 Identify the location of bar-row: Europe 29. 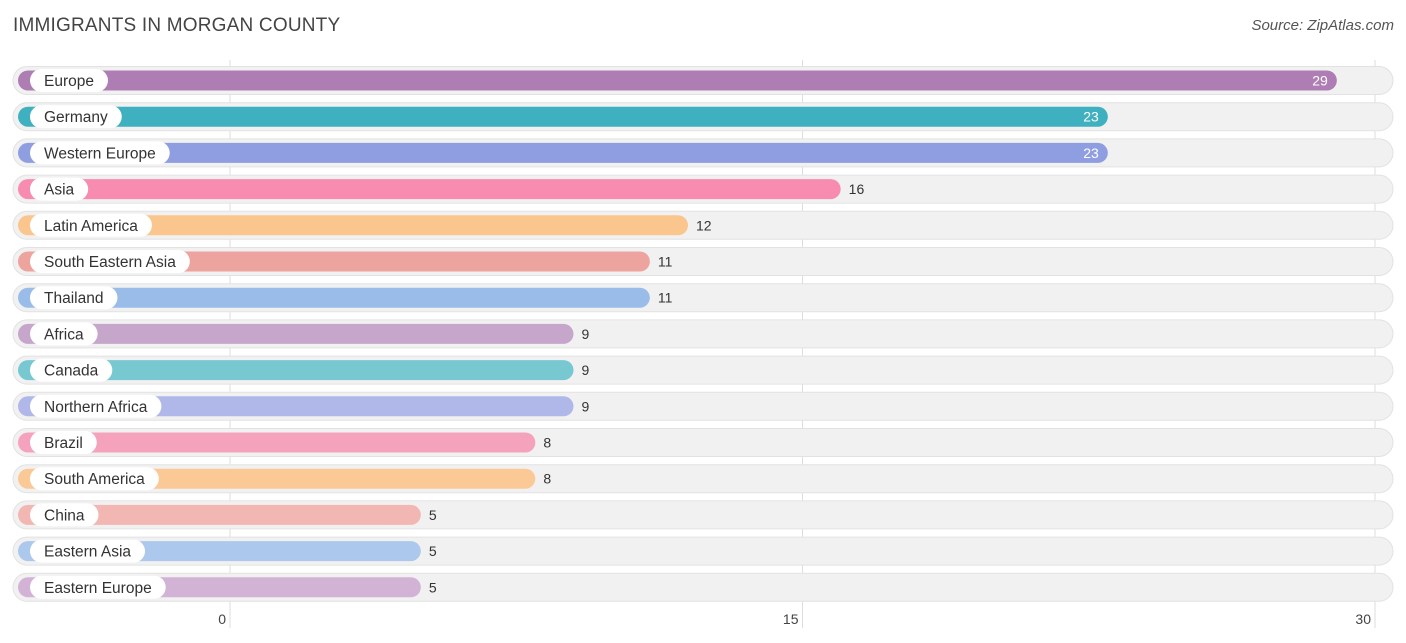
(703, 80).